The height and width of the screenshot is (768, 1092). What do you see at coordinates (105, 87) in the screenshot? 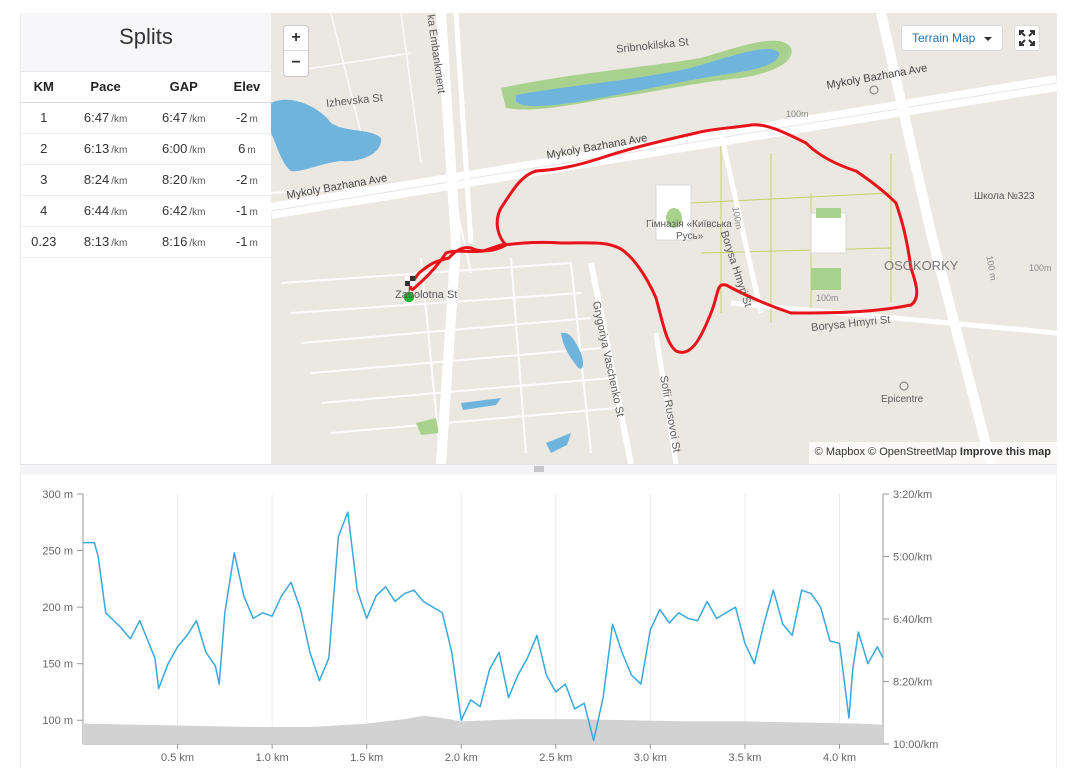
I see `col-pace: Pace` at bounding box center [105, 87].